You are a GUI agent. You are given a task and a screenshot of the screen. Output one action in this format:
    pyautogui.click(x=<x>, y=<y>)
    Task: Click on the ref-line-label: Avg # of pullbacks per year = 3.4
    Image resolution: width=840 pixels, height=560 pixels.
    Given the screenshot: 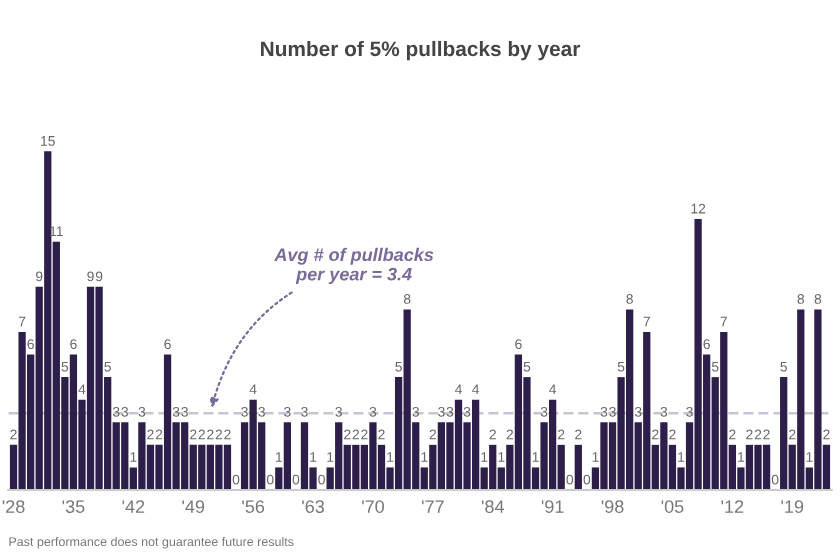 What is the action you would take?
    pyautogui.click(x=354, y=266)
    